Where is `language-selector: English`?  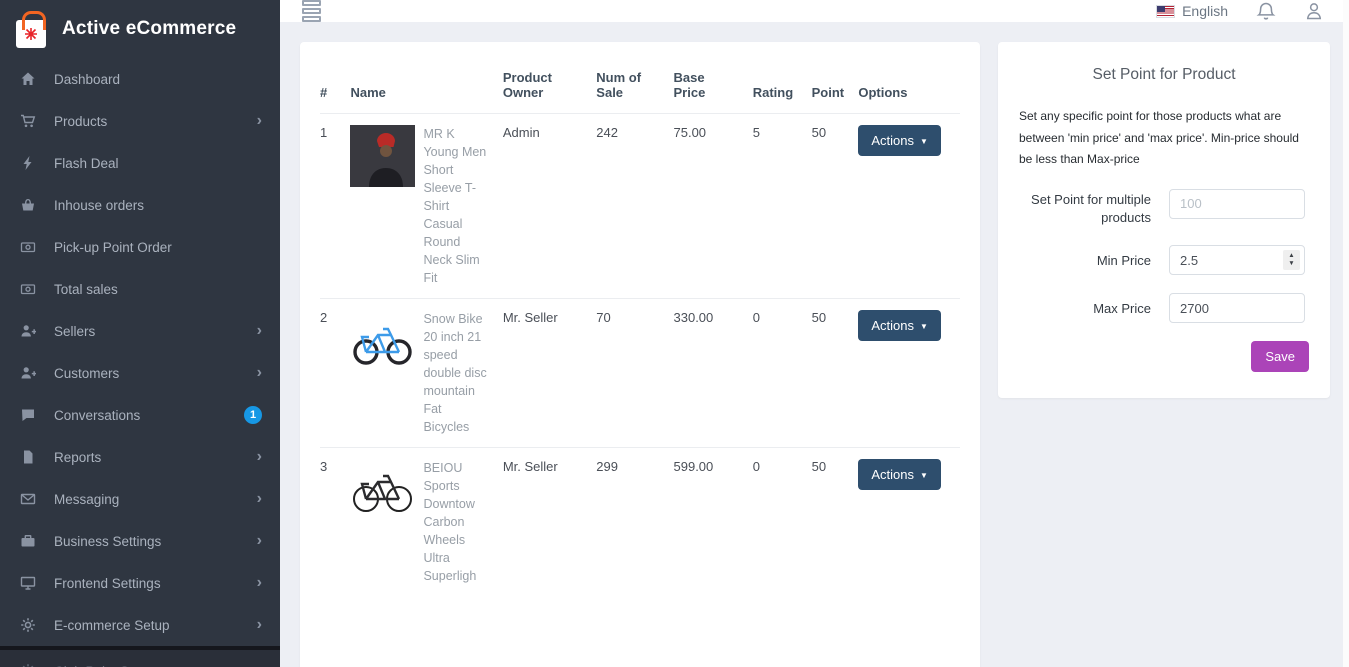
language-selector: English is located at coordinates (1192, 11).